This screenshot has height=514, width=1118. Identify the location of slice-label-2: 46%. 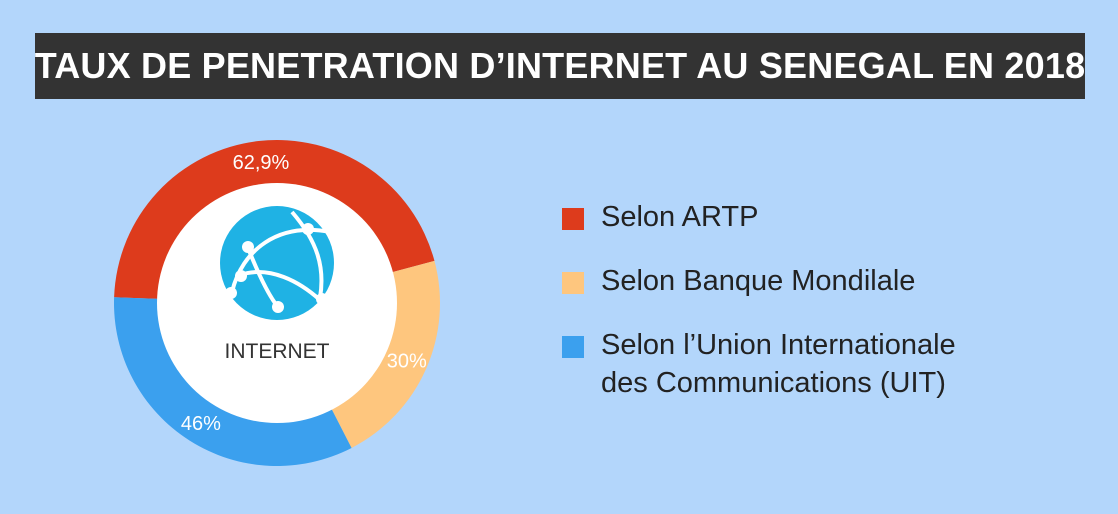
(201, 424).